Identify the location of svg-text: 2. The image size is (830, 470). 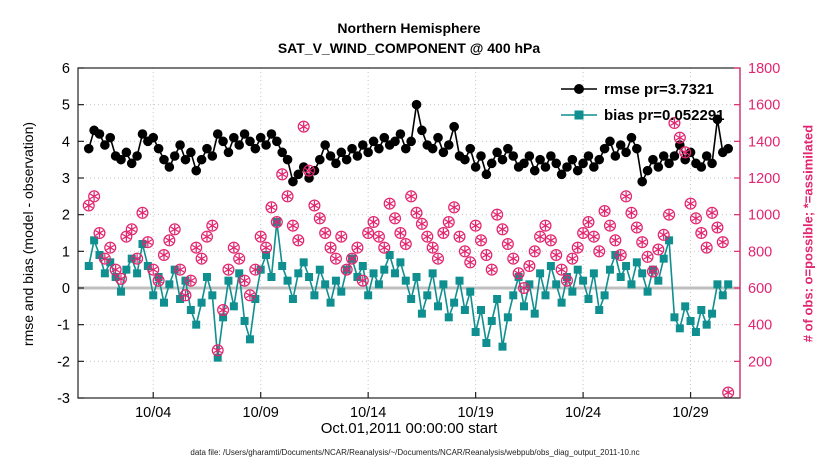
(66, 216).